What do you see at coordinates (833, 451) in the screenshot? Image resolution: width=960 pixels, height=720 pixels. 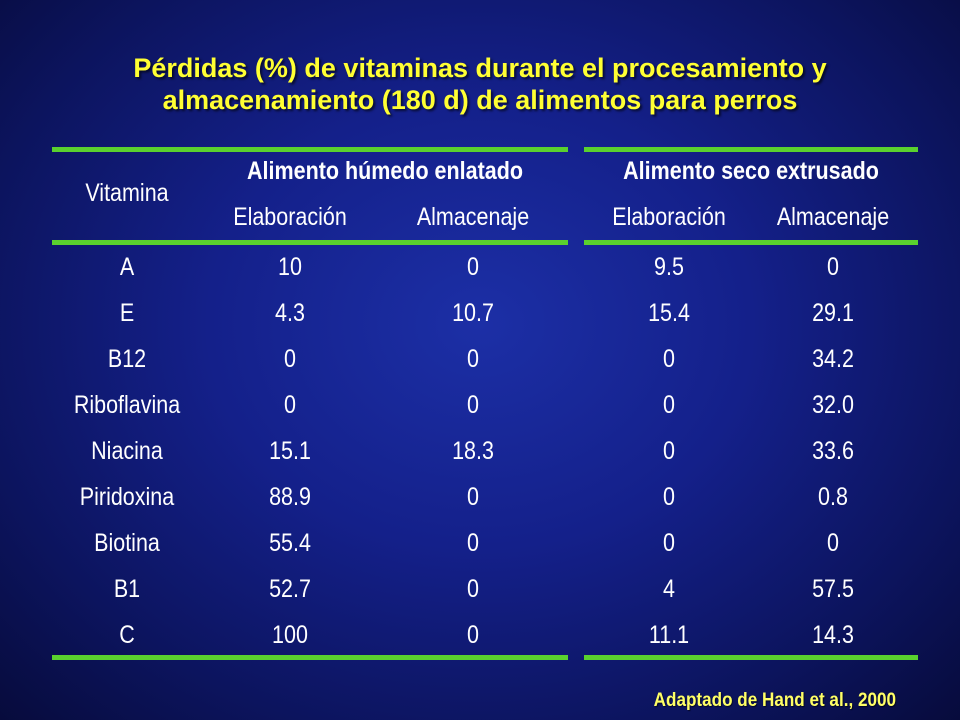 I see `dry-almacenaje-value: 33.6` at bounding box center [833, 451].